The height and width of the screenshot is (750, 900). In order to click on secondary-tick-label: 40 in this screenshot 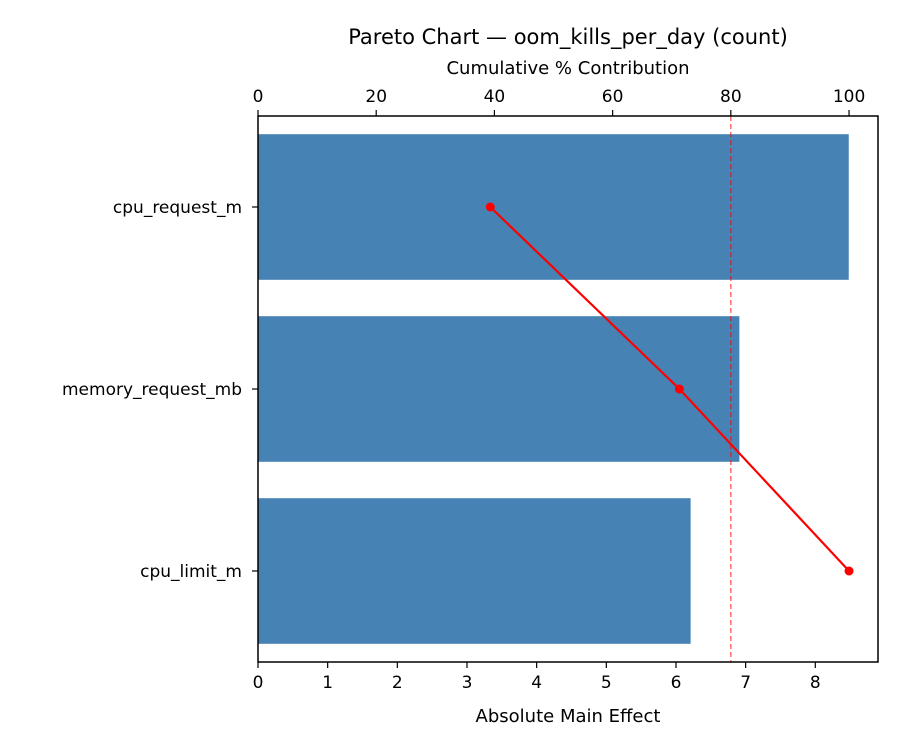, I will do `click(495, 97)`.